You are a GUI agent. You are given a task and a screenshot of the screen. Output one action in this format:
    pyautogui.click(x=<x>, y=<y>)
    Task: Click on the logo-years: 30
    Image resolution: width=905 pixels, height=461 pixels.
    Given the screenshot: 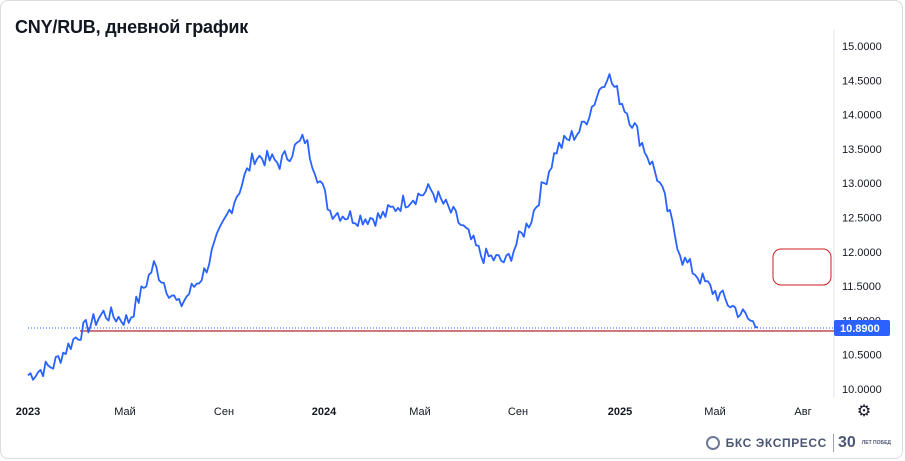 What is the action you would take?
    pyautogui.click(x=844, y=443)
    